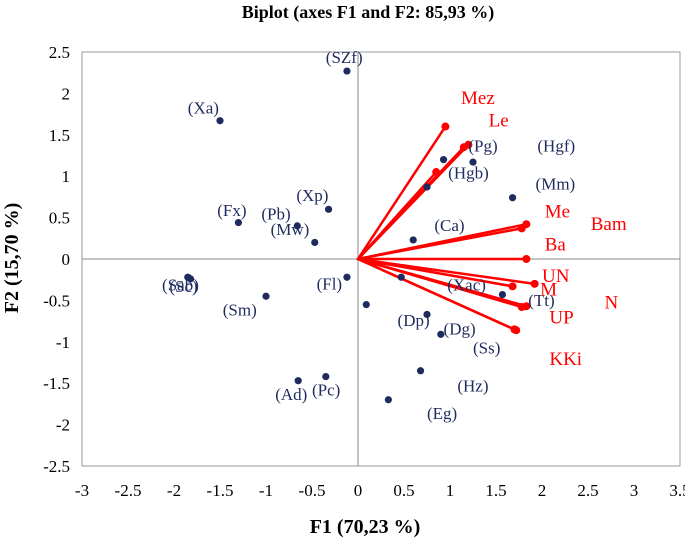  Describe the element at coordinates (468, 173) in the screenshot. I see `observation-label: (Hgb)` at that location.